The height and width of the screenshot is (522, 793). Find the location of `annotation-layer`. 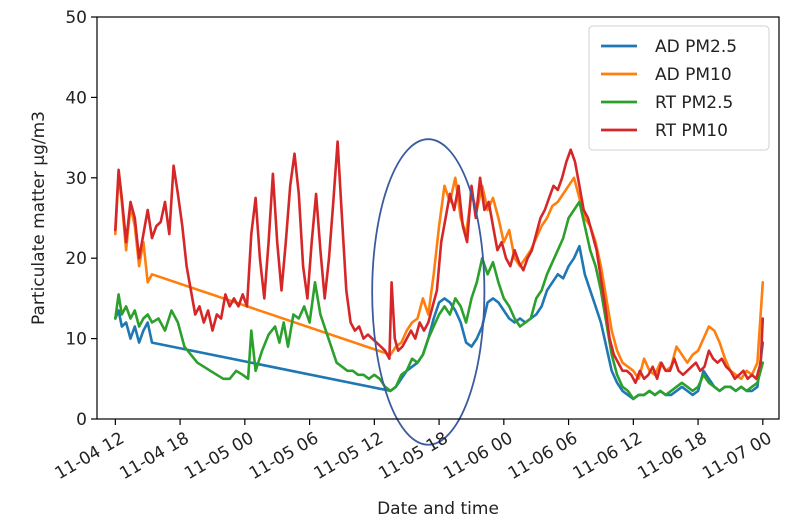

annotation-layer is located at coordinates (428, 292).